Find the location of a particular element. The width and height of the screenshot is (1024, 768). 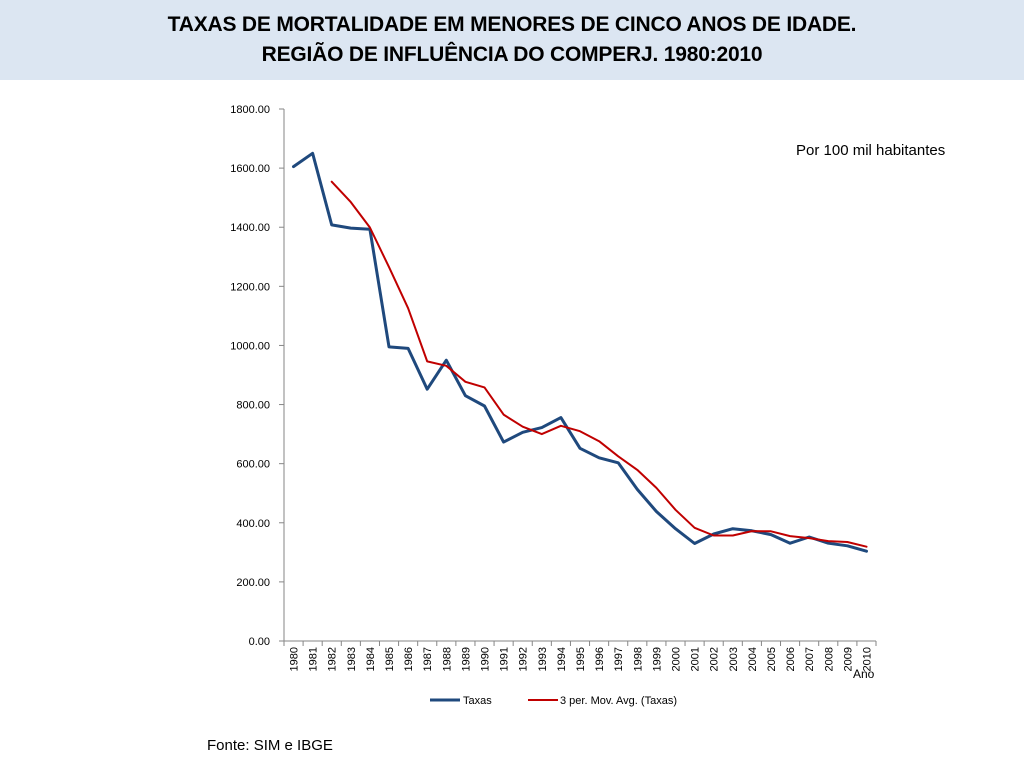

x-tick-label: 1997 is located at coordinates (619, 659).